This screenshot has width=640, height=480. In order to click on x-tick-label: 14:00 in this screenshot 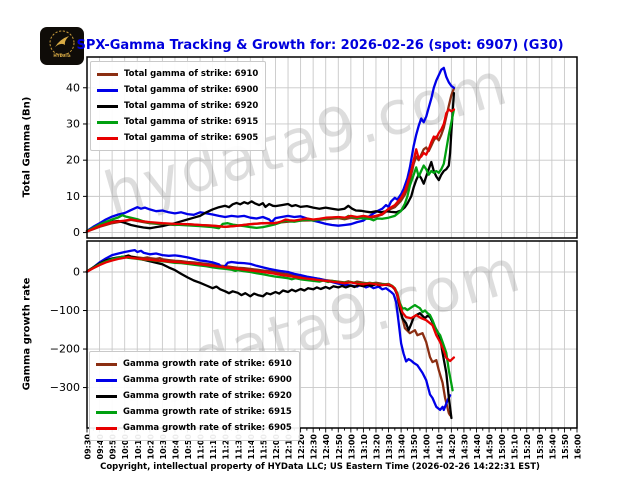, I will do `click(427, 447)`.